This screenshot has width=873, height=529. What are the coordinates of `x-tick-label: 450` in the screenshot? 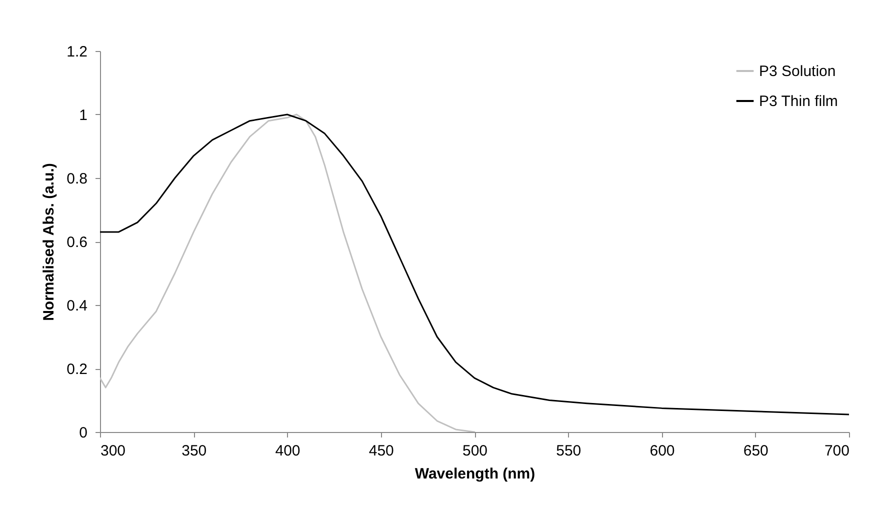 It's located at (381, 451).